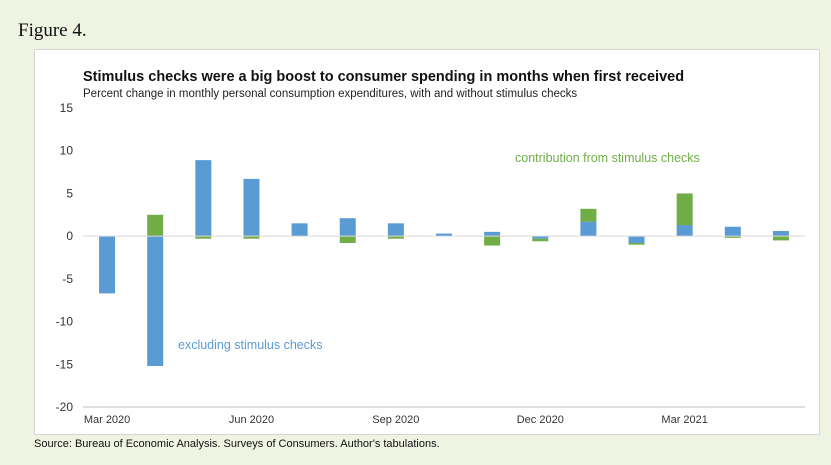 The height and width of the screenshot is (465, 831). I want to click on x-tick-label: Jun 2020, so click(251, 420).